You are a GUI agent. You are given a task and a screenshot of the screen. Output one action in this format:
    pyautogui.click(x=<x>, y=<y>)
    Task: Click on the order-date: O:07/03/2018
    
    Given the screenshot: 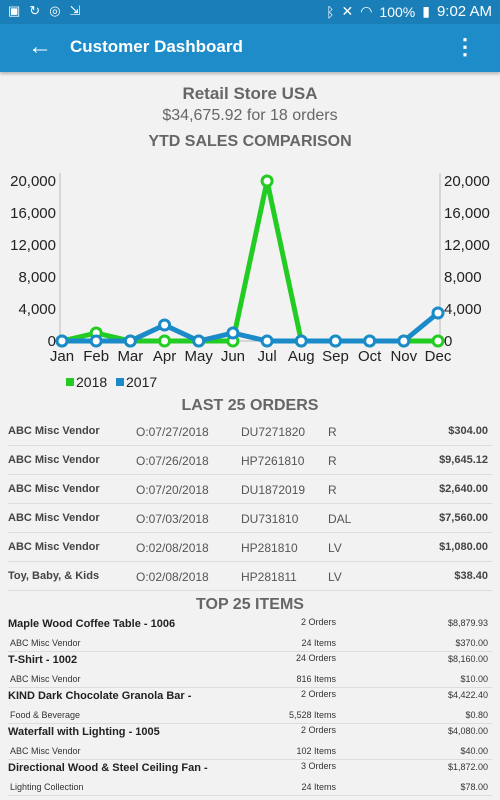 What is the action you would take?
    pyautogui.click(x=172, y=519)
    